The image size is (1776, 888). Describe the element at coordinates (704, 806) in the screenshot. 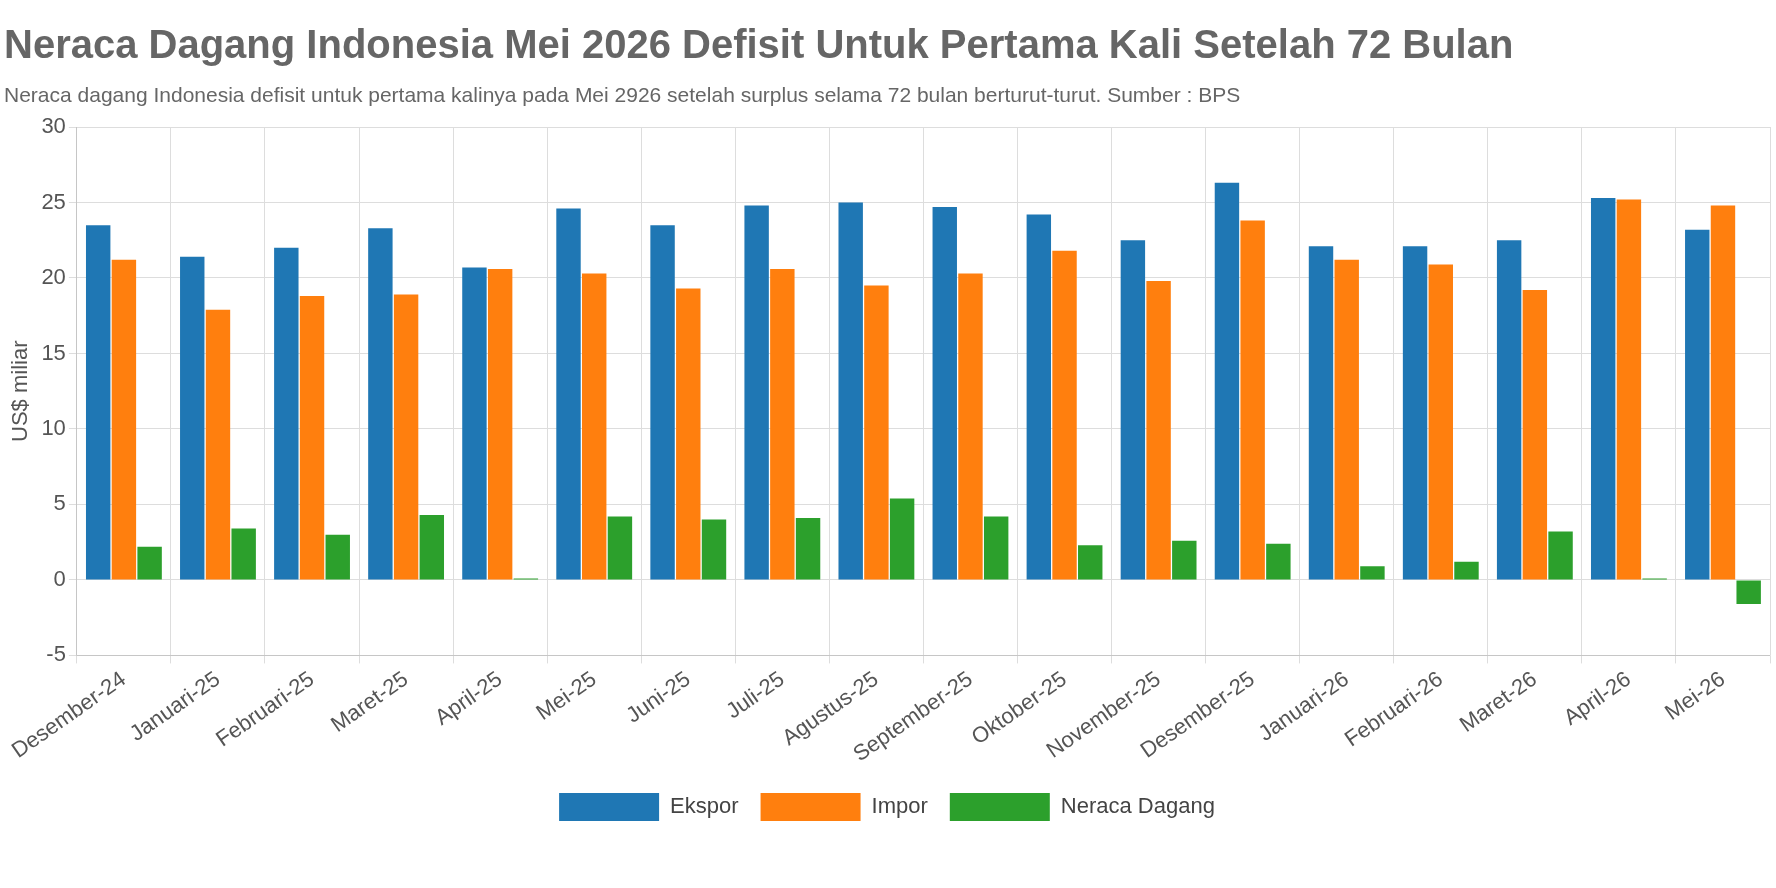

I see `legend-label: Ekspor` at that location.